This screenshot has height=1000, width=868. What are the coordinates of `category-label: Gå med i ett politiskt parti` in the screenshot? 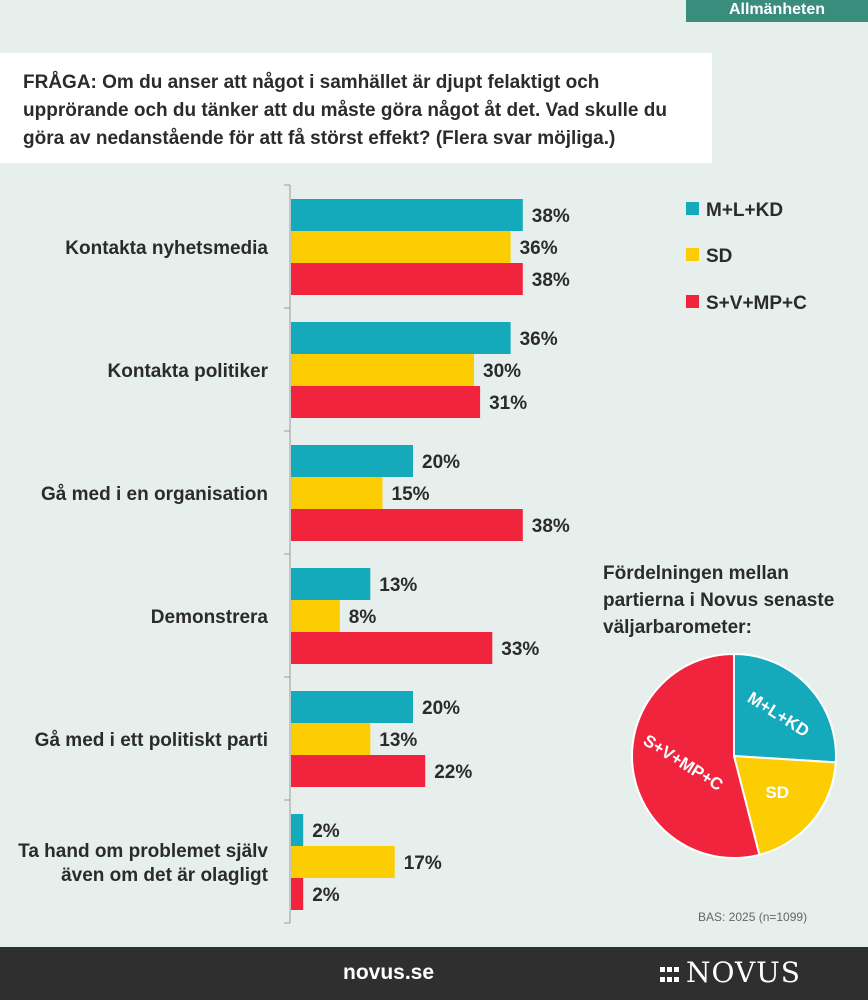 It's located at (151, 740).